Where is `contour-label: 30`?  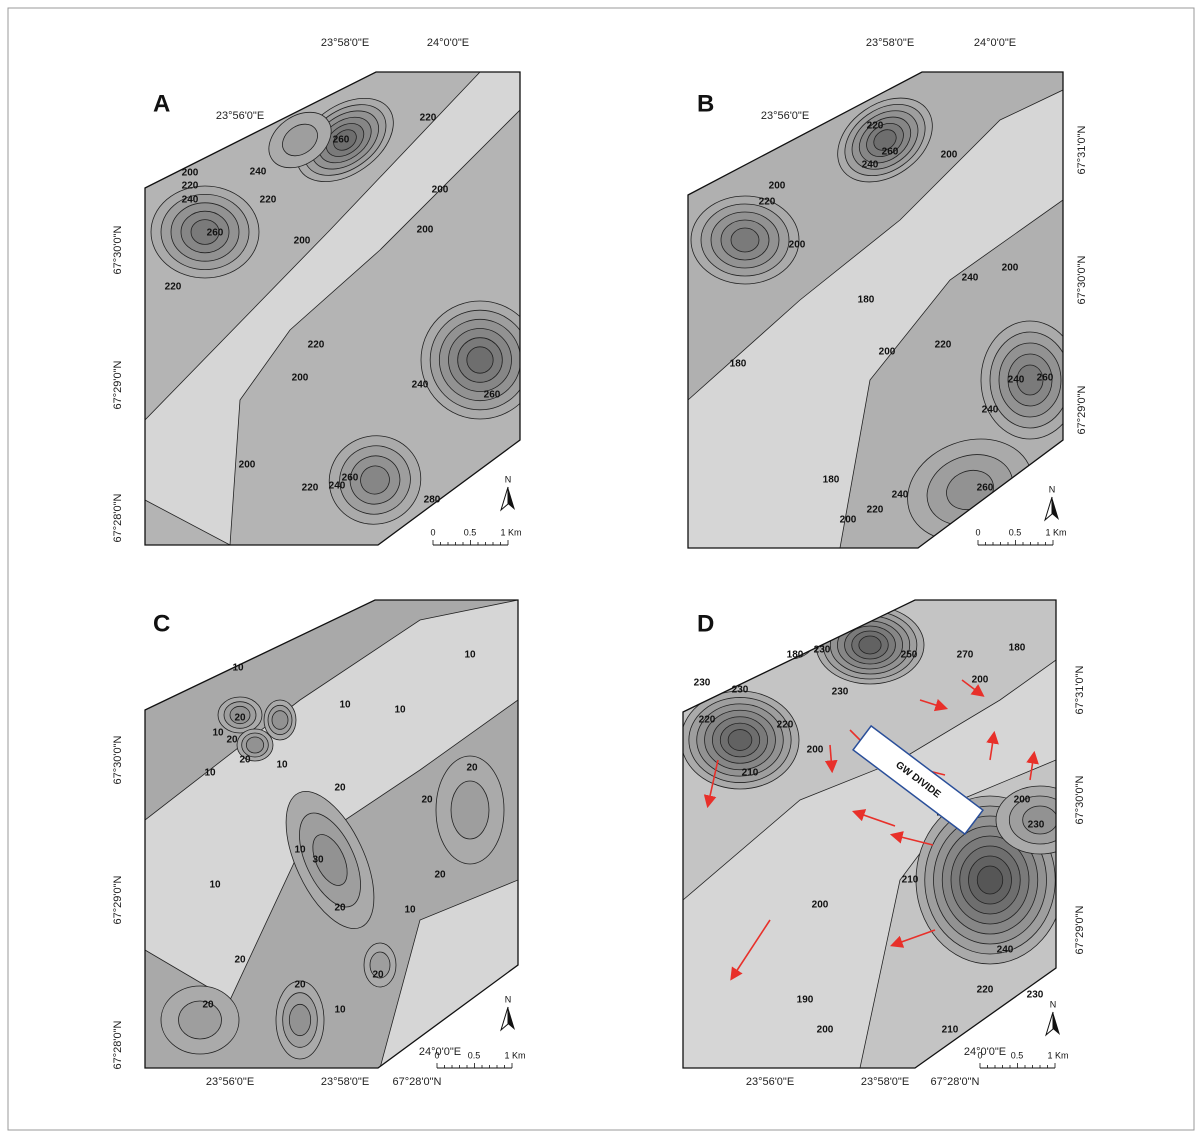 contour-label: 30 is located at coordinates (318, 860).